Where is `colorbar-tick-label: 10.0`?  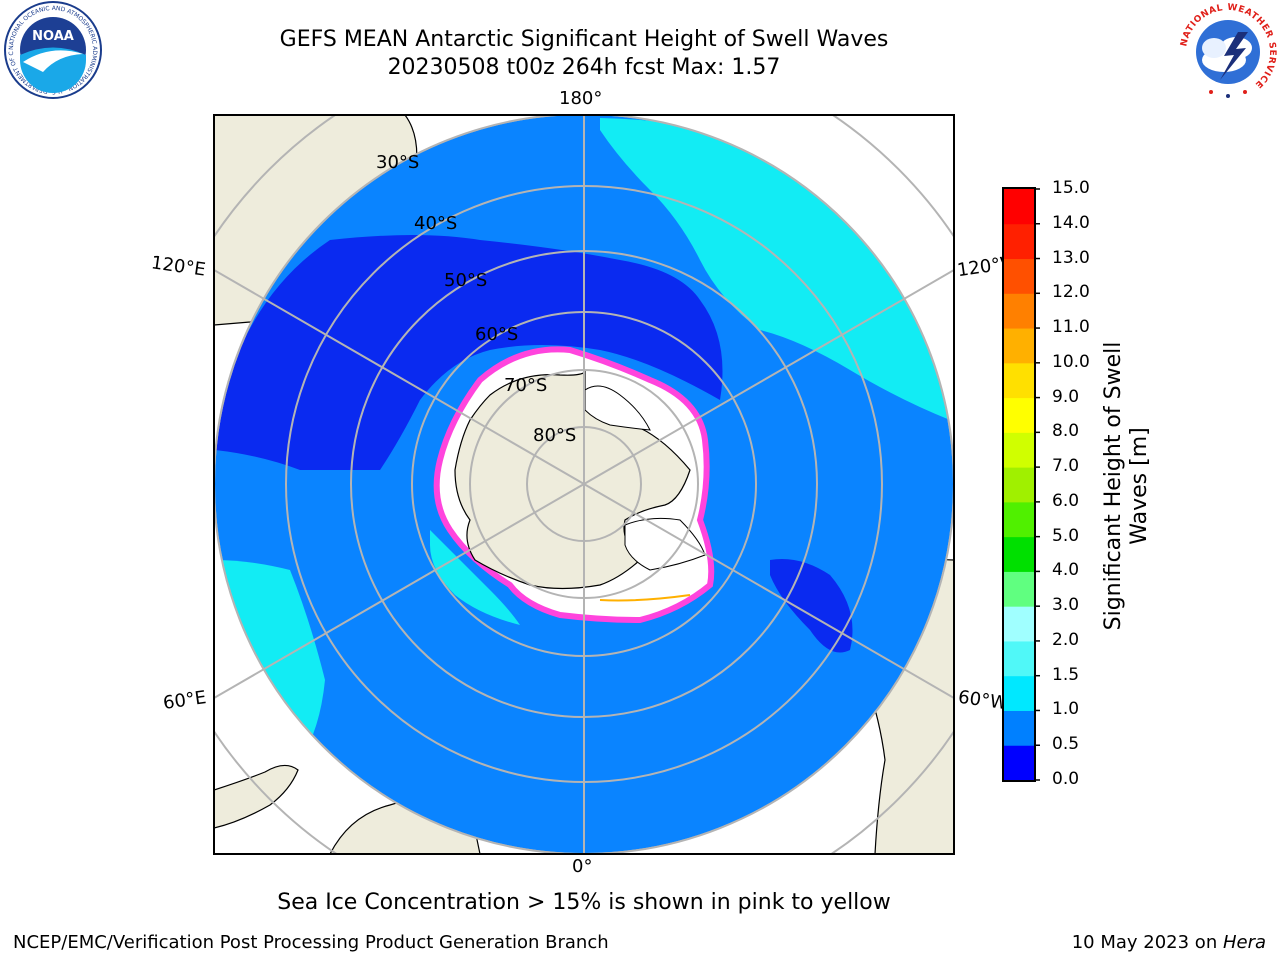 colorbar-tick-label: 10.0 is located at coordinates (1071, 361).